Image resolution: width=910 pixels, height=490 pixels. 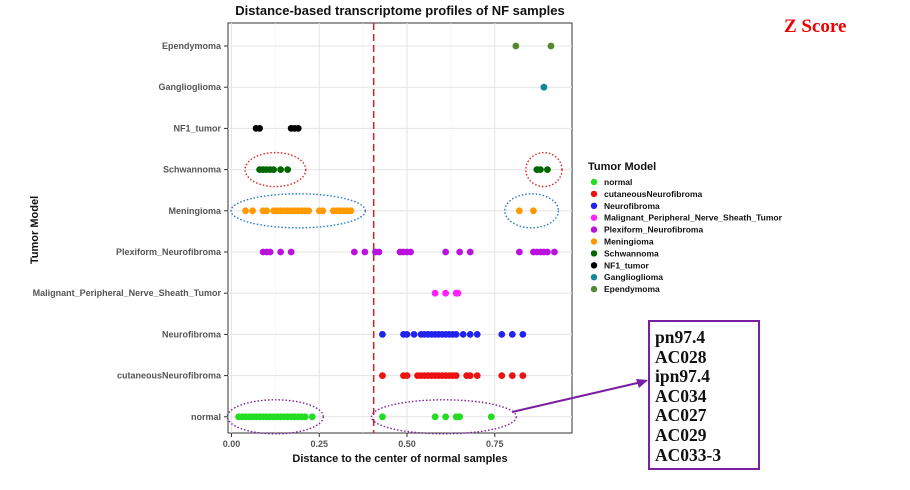 What do you see at coordinates (632, 206) in the screenshot?
I see `legend-label: Neurofibroma` at bounding box center [632, 206].